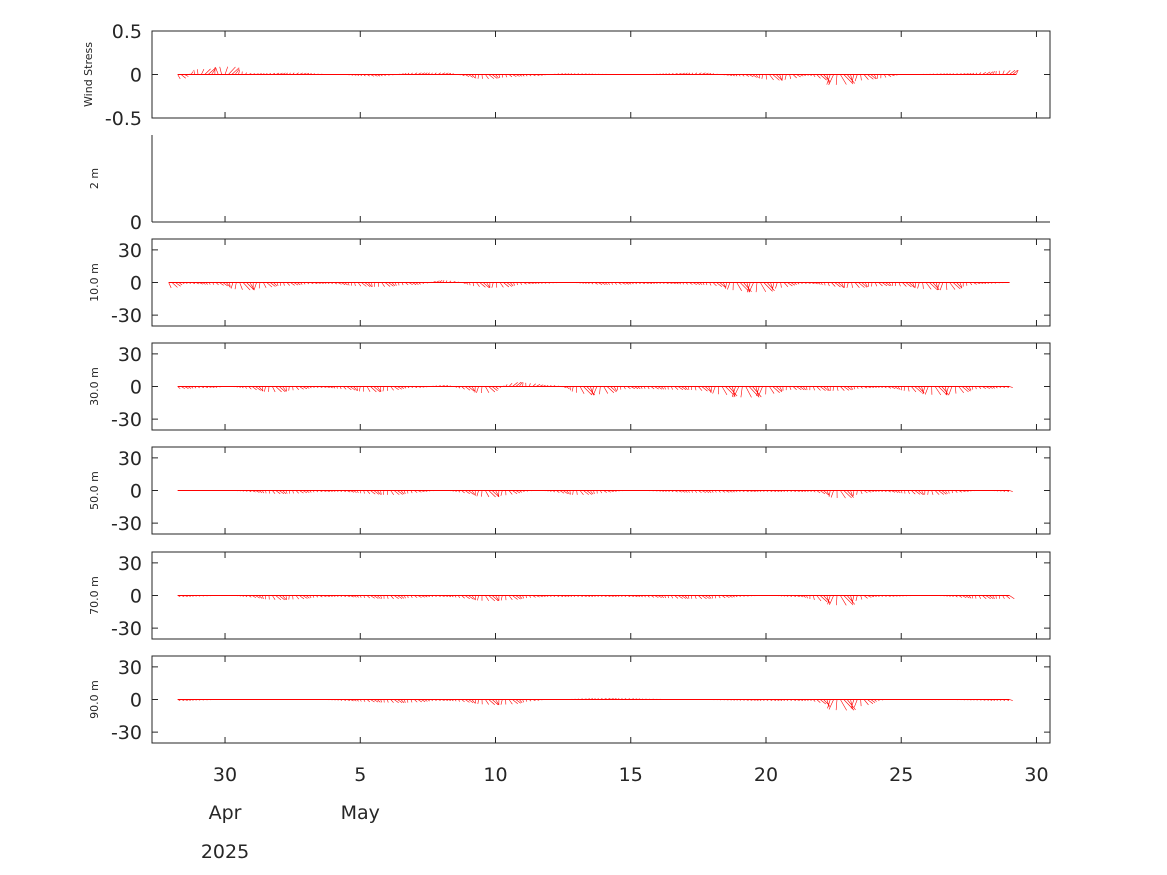 The width and height of the screenshot is (1167, 875). Describe the element at coordinates (569, 699) in the screenshot. I see `panel-6: 30 0 -30 90.0 m` at that location.